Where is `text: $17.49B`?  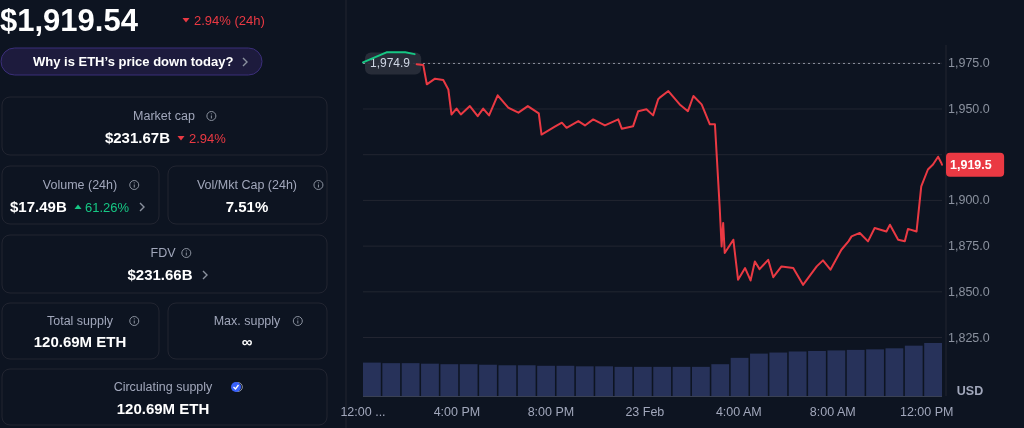
text: $17.49B is located at coordinates (38, 206).